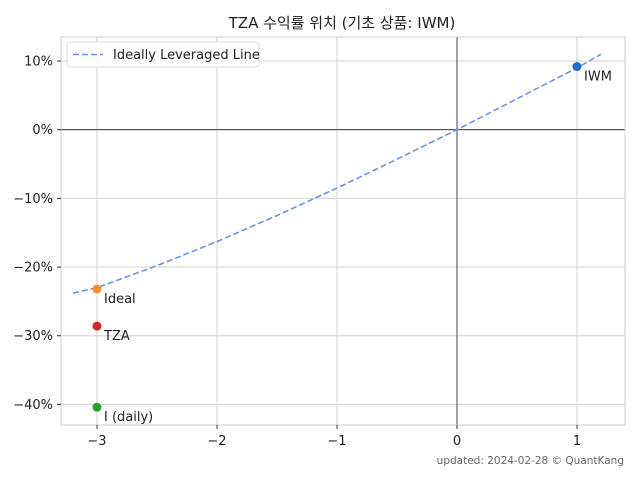 This screenshot has height=480, width=640. What do you see at coordinates (186, 55) in the screenshot?
I see `legend-label: Ideally Leveraged Line` at bounding box center [186, 55].